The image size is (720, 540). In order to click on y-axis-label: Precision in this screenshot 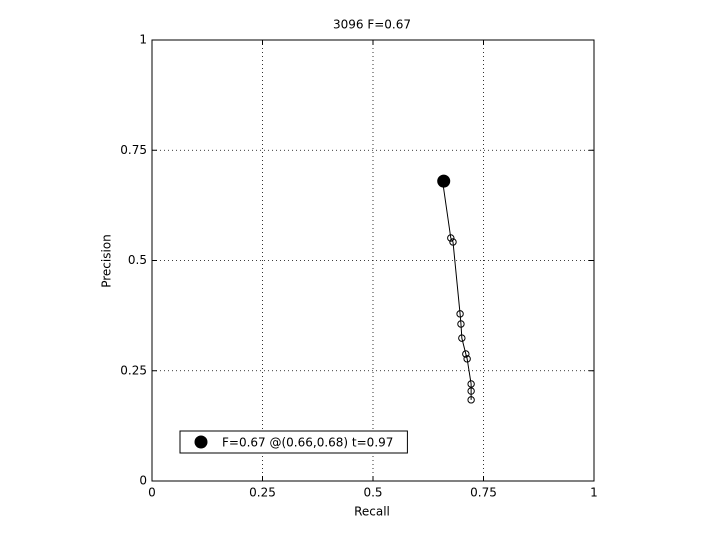, I will do `click(107, 261)`.